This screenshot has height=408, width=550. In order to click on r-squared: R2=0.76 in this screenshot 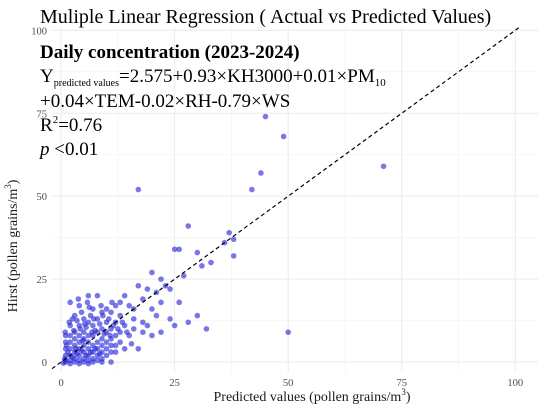, I will do `click(71, 125)`.